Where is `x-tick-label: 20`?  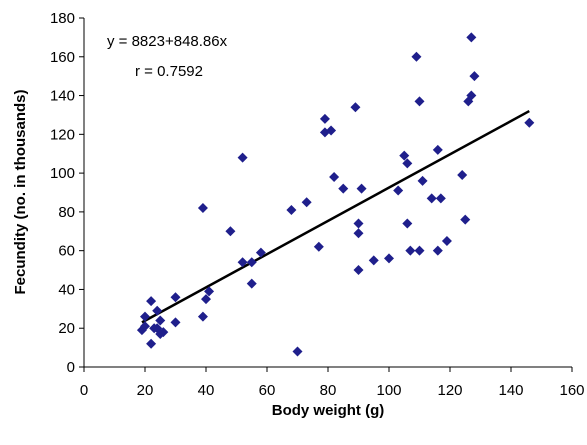
x-tick-label: 20 is located at coordinates (145, 390).